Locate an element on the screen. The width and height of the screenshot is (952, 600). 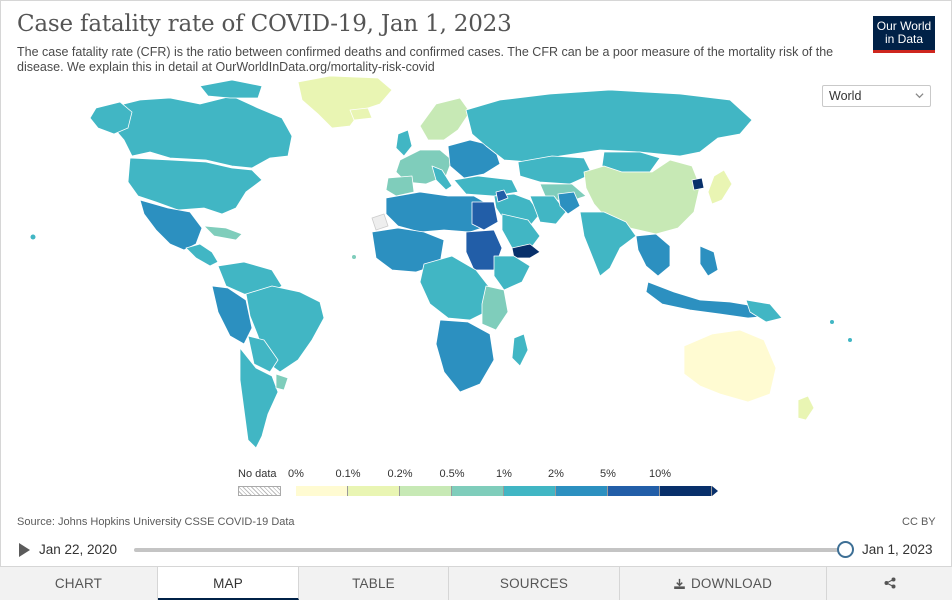
tab-sources: SOURCES is located at coordinates (534, 583).